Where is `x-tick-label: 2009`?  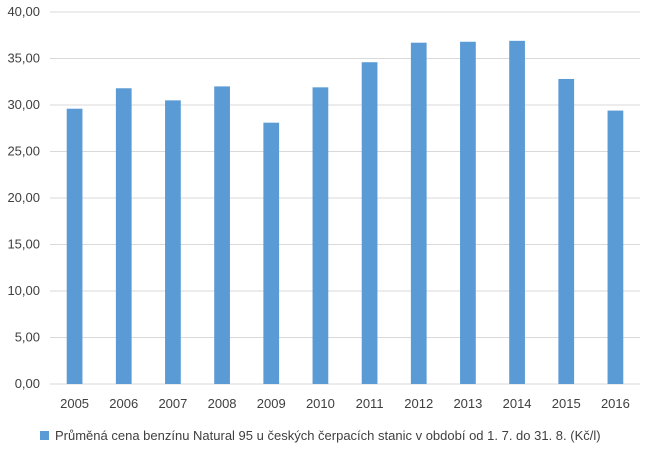 x-tick-label: 2009 is located at coordinates (271, 403).